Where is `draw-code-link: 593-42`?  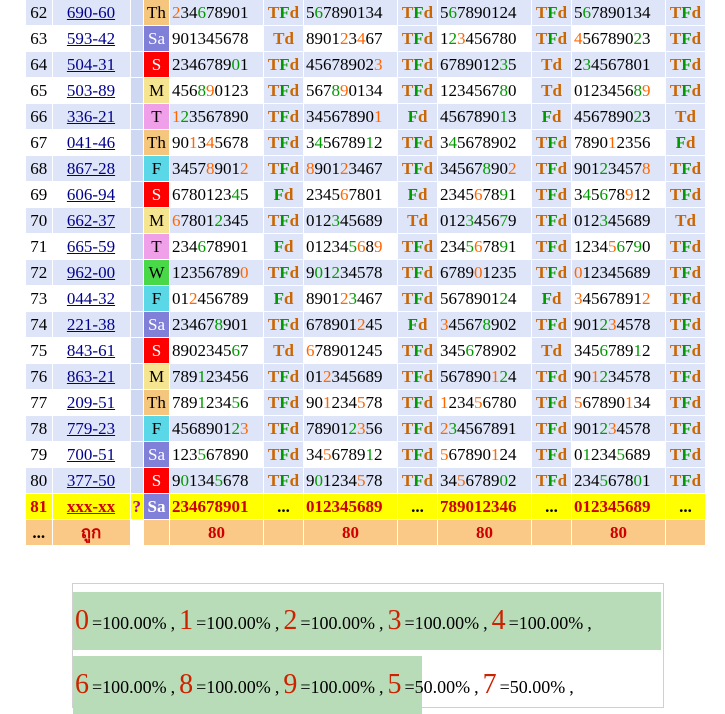 draw-code-link: 593-42 is located at coordinates (91, 38).